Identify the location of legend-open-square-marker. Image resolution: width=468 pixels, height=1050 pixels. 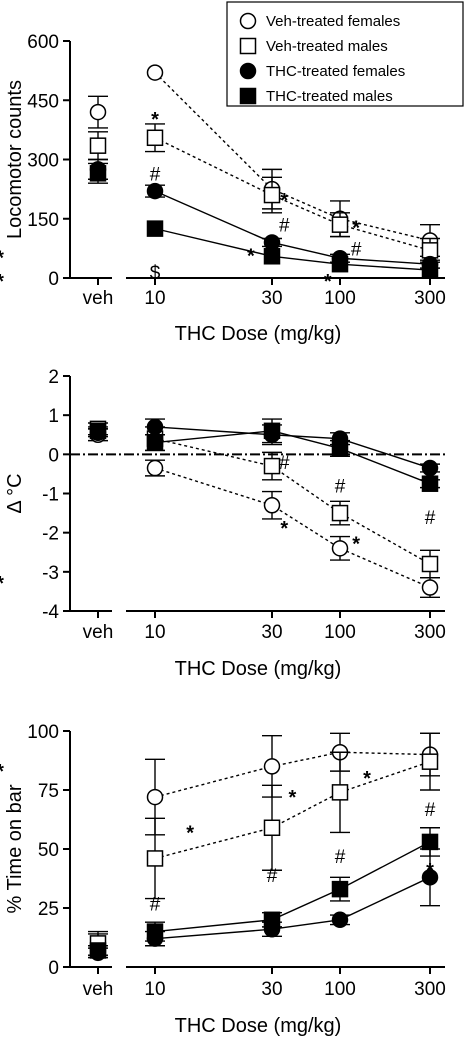
(248, 46).